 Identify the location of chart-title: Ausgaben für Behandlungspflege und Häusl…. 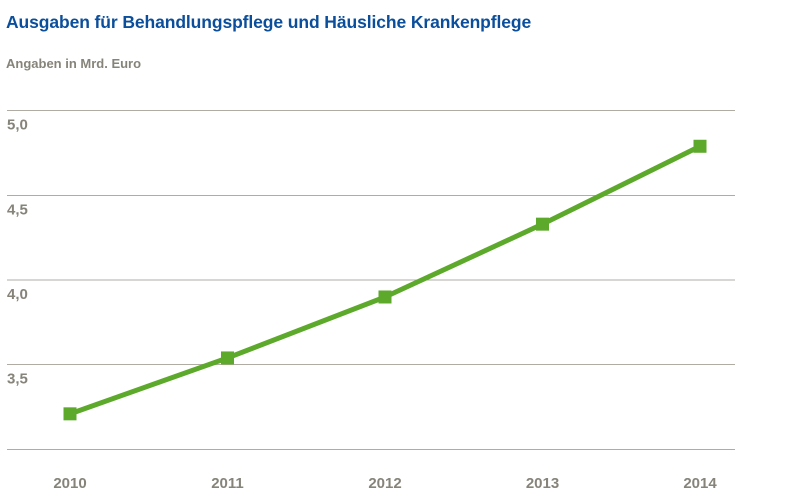
(269, 22).